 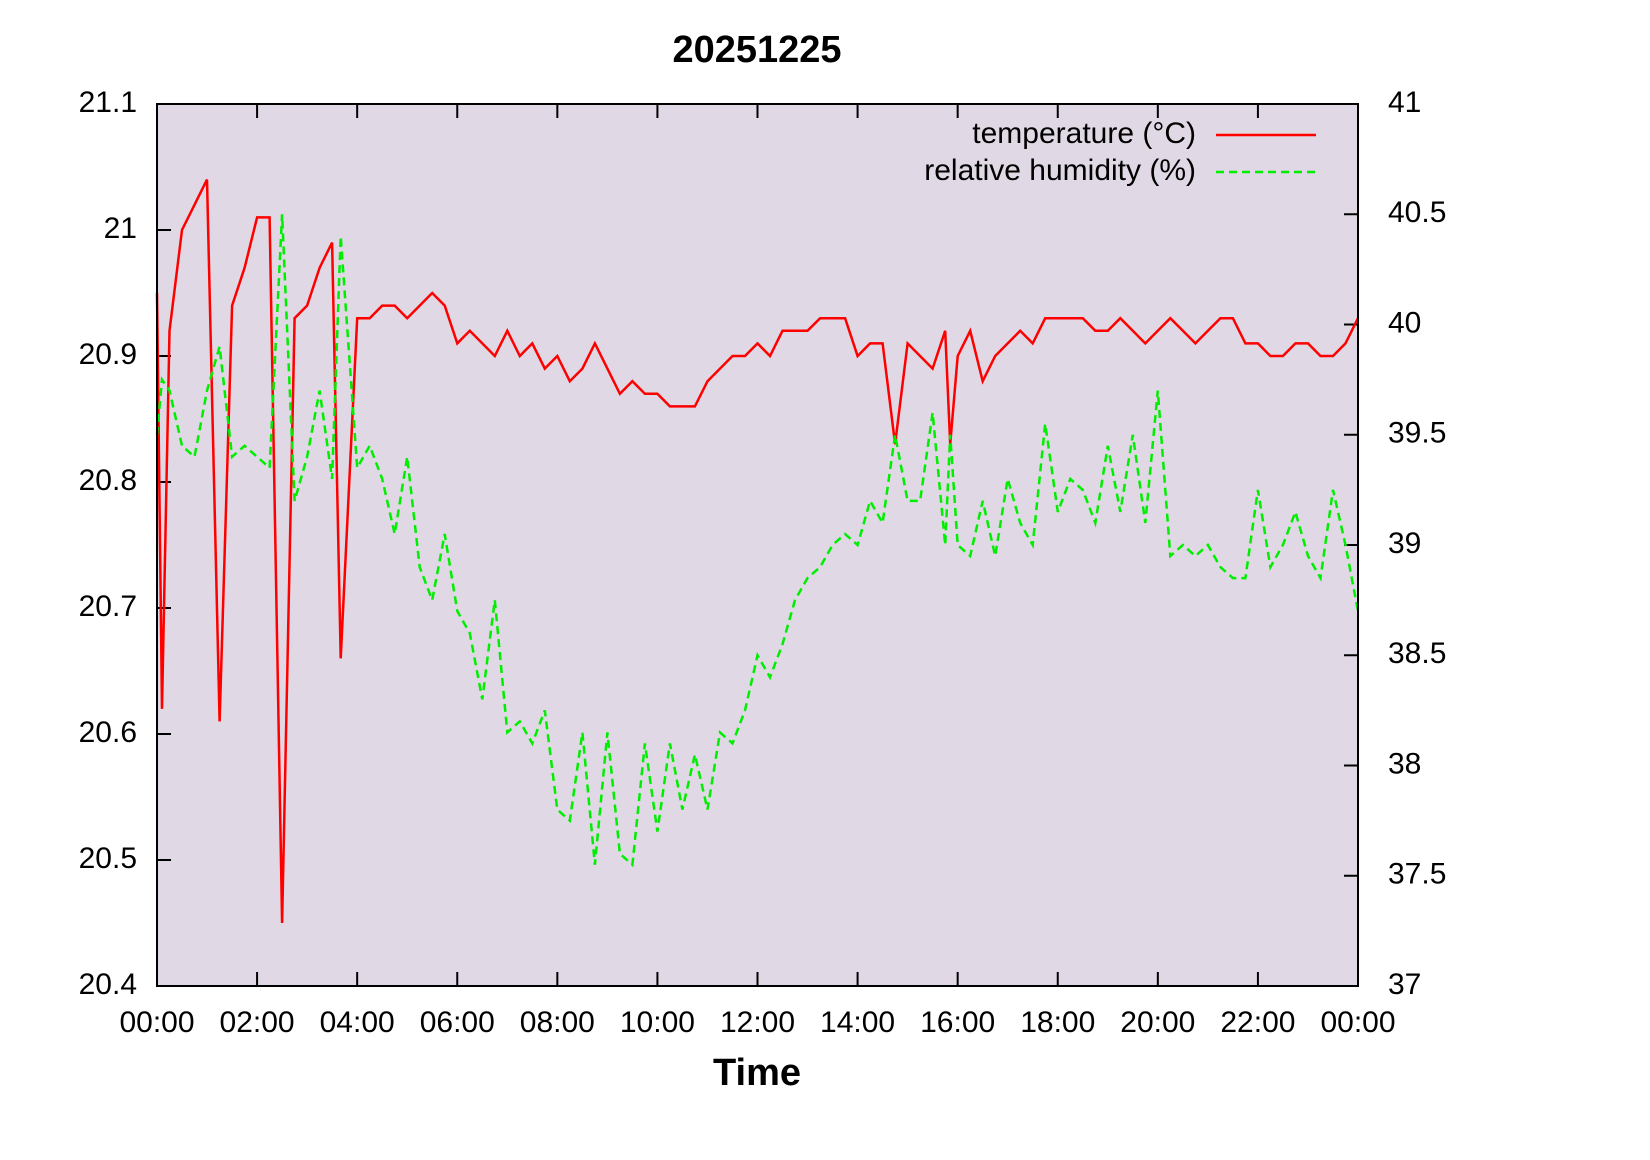 I want to click on x-tick-label: 14:00, so click(x=857, y=1022).